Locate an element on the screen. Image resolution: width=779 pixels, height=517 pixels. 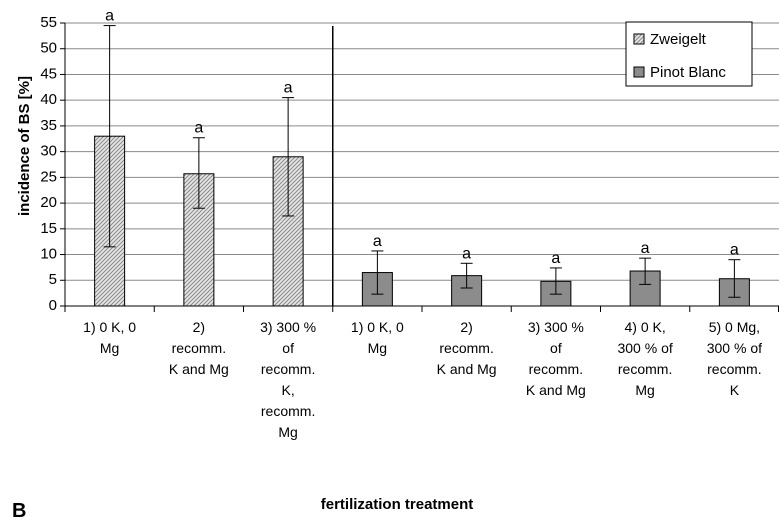
legend-label-zweigelt: Zweigelt is located at coordinates (678, 39).